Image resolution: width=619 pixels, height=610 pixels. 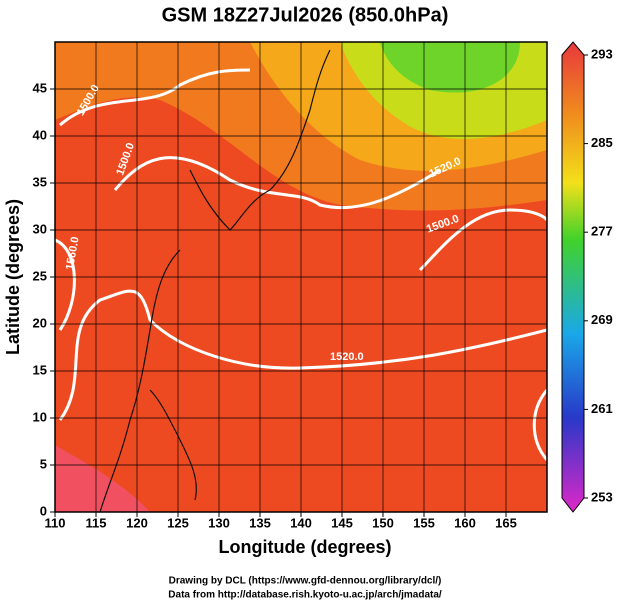 I want to click on x-tick-label: 165, so click(x=506, y=522).